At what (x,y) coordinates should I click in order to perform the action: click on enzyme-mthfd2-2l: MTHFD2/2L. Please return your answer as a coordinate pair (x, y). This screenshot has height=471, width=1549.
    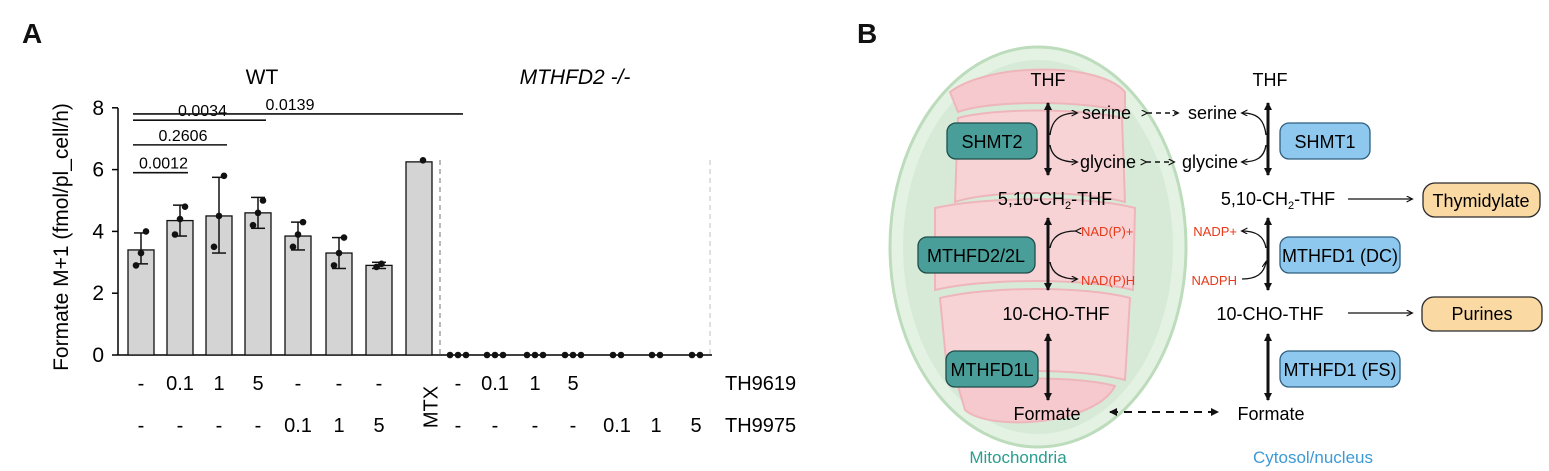
    Looking at the image, I should click on (976, 255).